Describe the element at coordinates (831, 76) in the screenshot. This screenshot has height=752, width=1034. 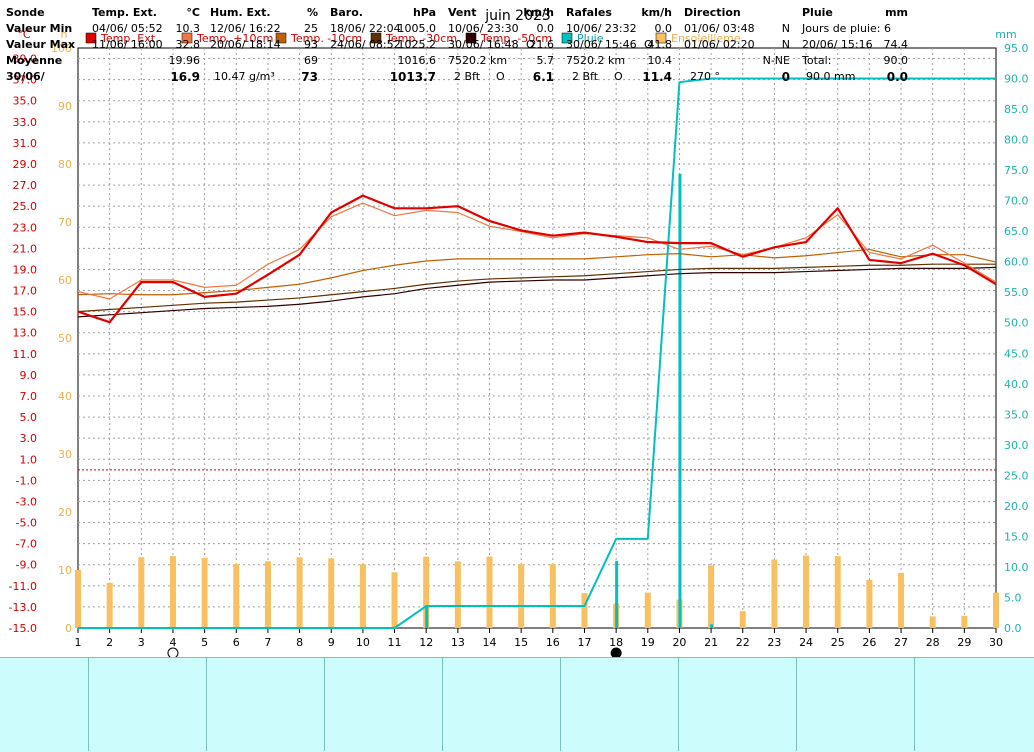
I see `rain-month: 90.0 mm` at that location.